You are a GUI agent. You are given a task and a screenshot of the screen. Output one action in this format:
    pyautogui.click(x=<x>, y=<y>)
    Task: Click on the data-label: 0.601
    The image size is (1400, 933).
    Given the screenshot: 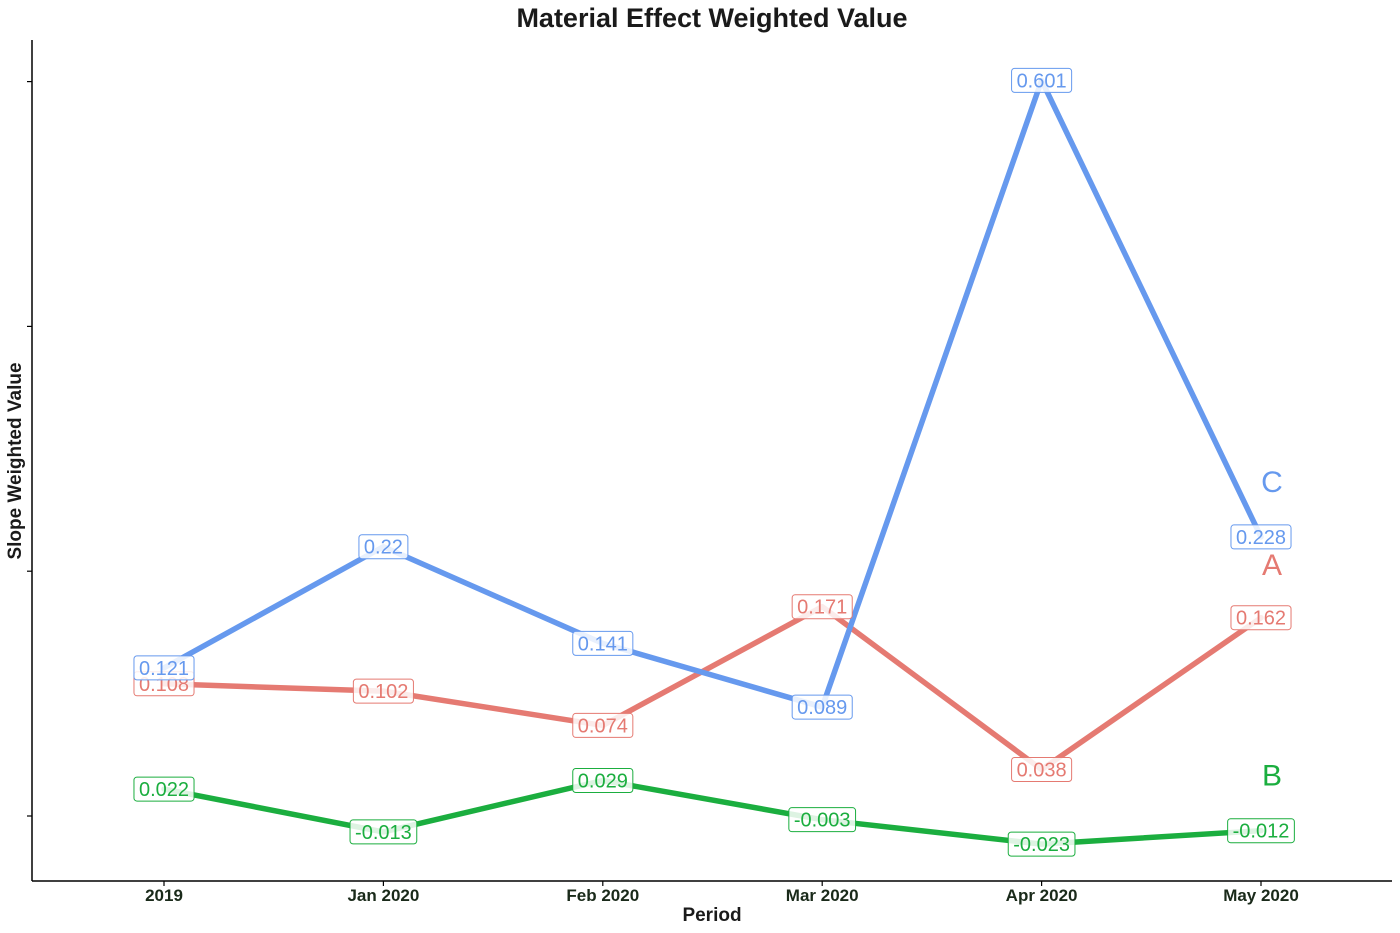 What is the action you would take?
    pyautogui.click(x=1042, y=80)
    